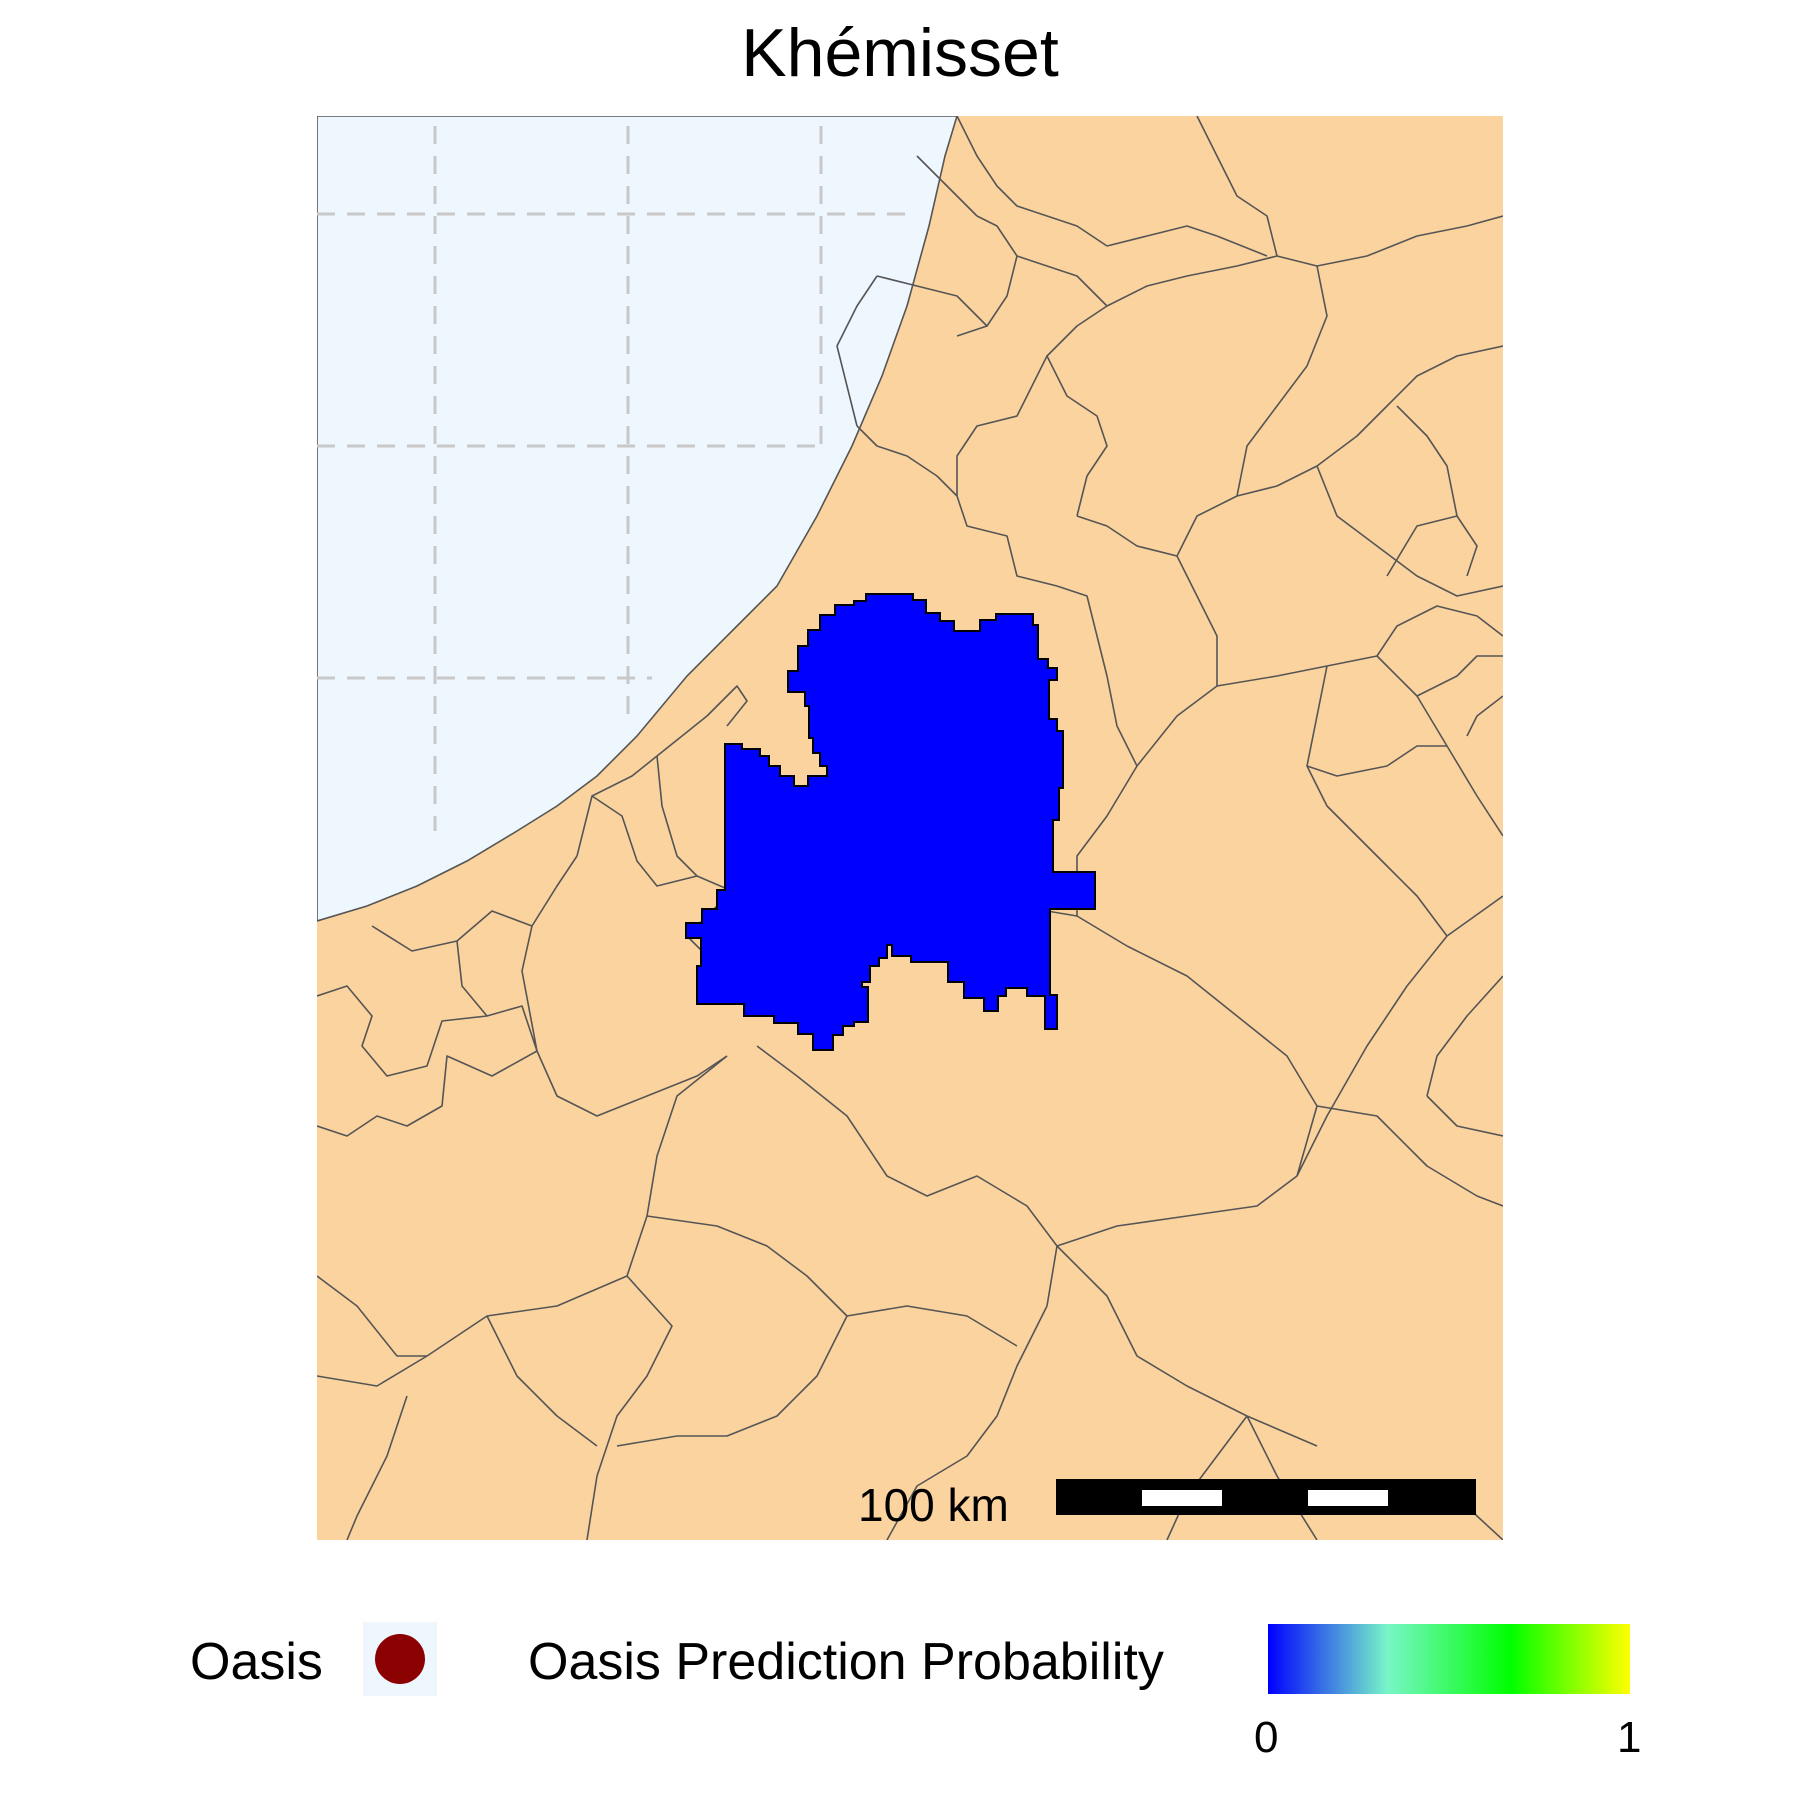  I want to click on legend-probability-title: Oasis Prediction Probability, so click(846, 1662).